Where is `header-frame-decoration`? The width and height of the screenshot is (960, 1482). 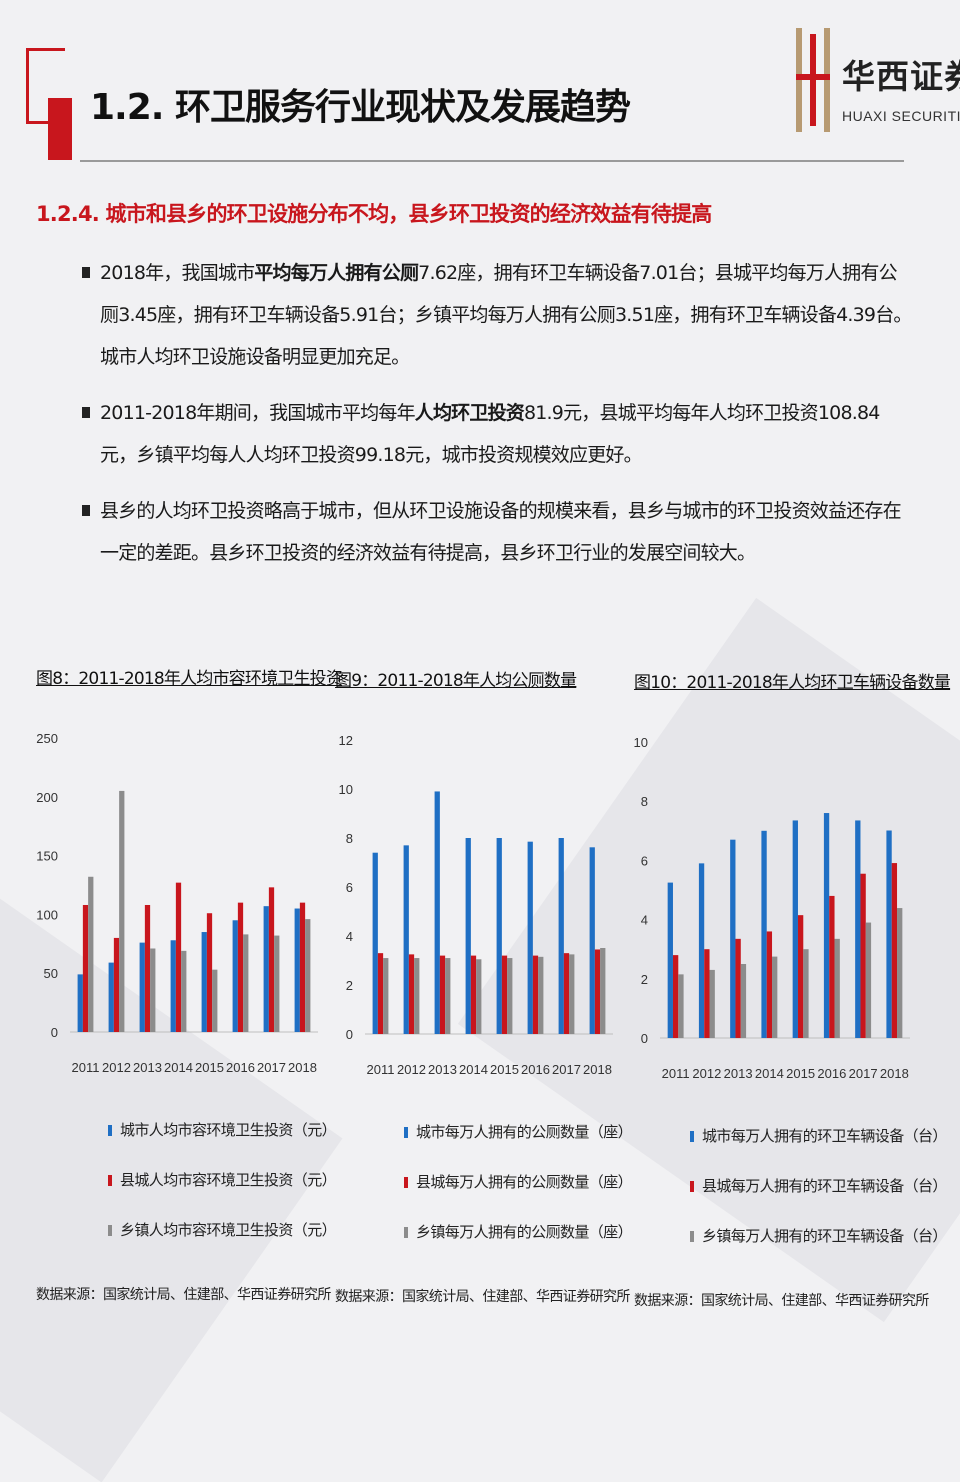 header-frame-decoration is located at coordinates (45, 86).